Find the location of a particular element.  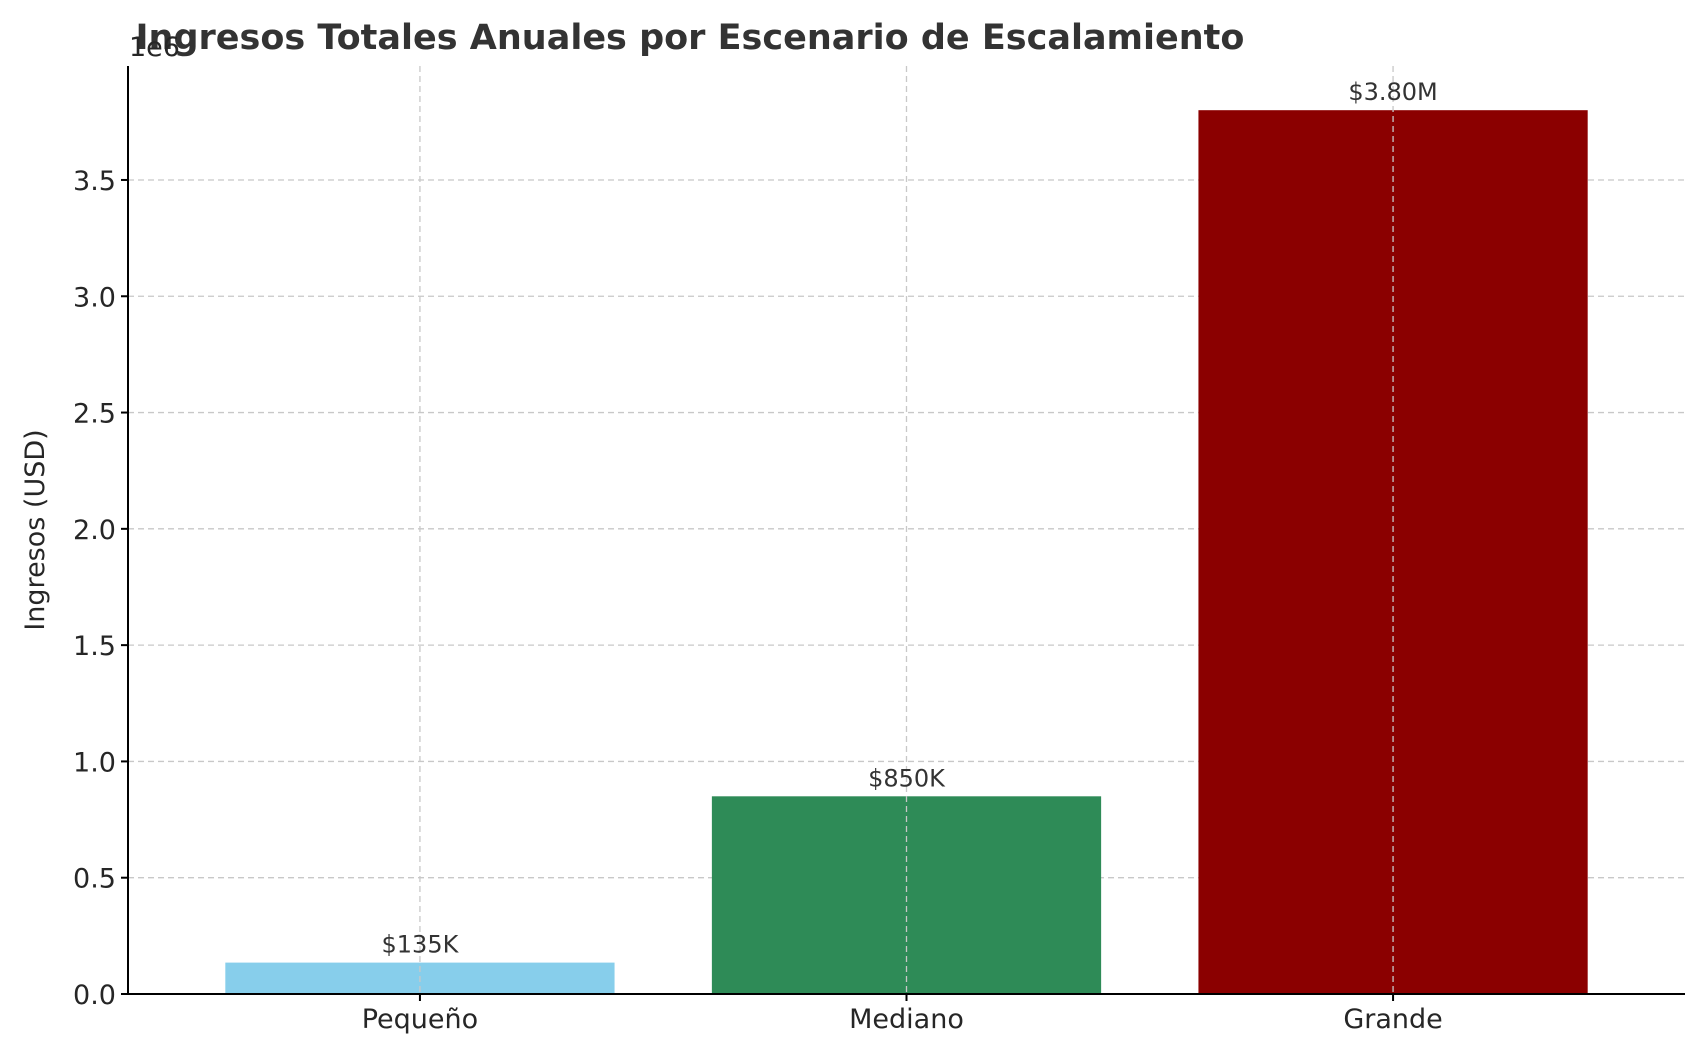

y-tick-label: 1.5 is located at coordinates (94, 646).